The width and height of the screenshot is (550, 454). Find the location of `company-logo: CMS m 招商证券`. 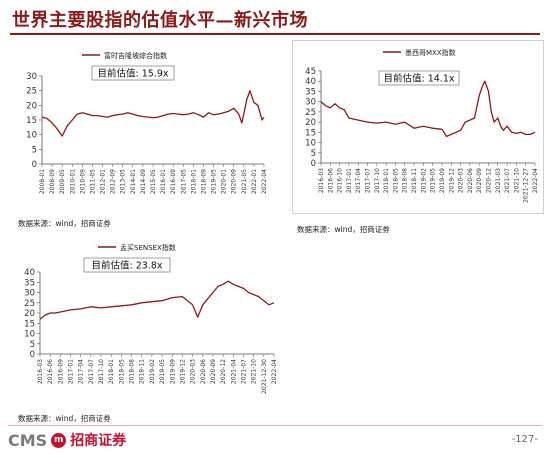

company-logo: CMS m 招商证券 is located at coordinates (67, 440).